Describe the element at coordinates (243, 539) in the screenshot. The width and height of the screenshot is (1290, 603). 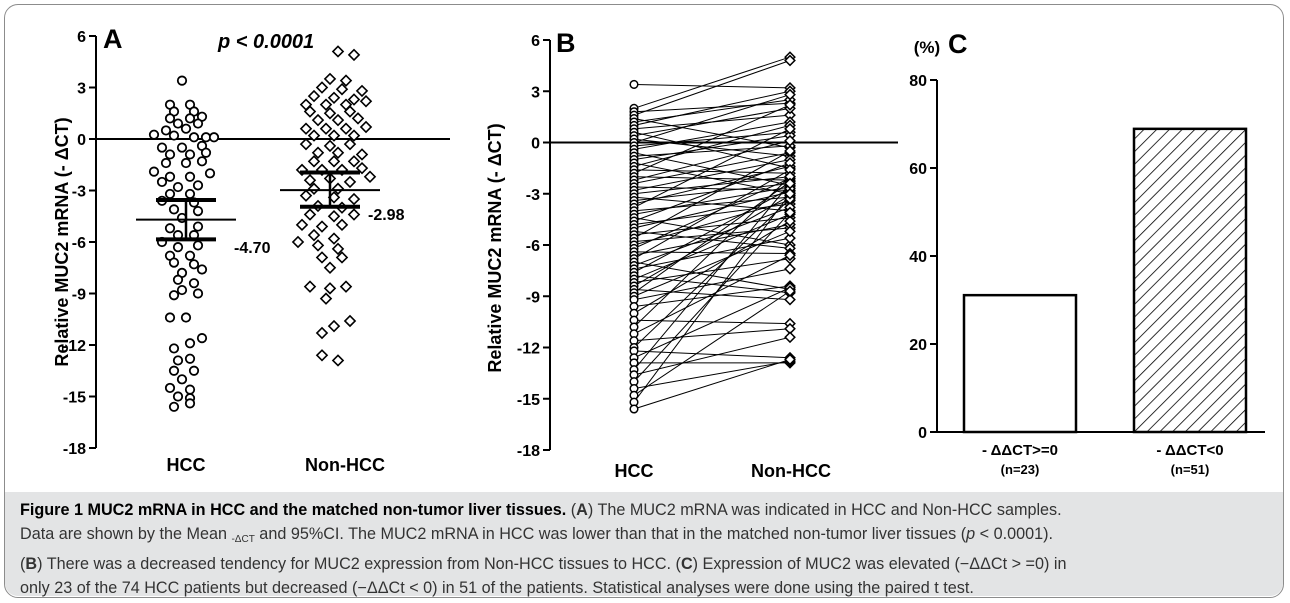
I see `caption-subscript: -ΔCT` at that location.